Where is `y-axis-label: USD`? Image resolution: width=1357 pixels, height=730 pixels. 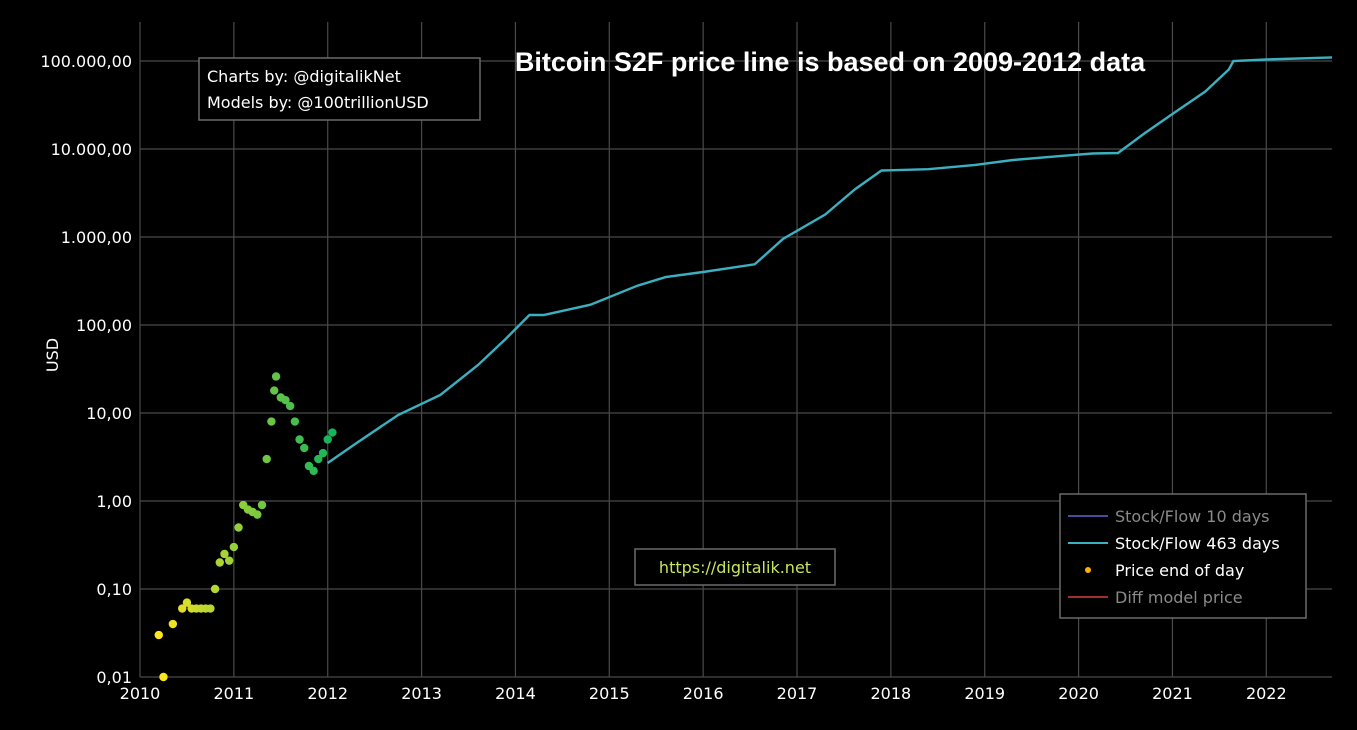 y-axis-label: USD is located at coordinates (52, 355).